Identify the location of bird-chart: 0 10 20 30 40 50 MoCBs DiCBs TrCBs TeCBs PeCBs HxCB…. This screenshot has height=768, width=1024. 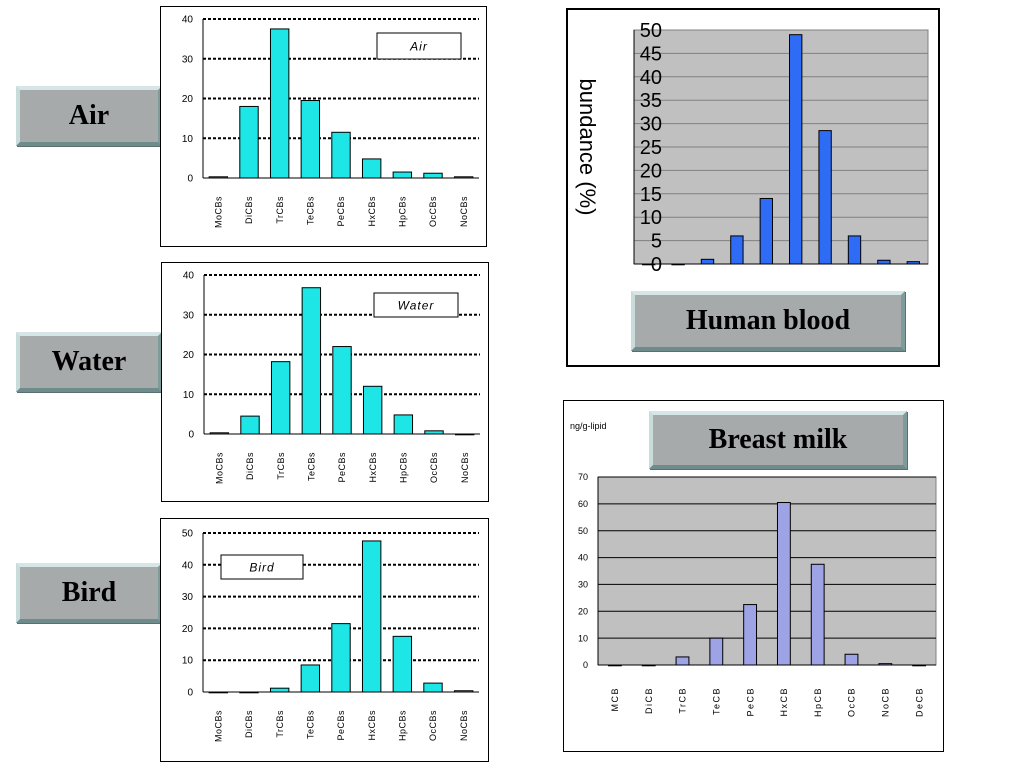
(330, 635).